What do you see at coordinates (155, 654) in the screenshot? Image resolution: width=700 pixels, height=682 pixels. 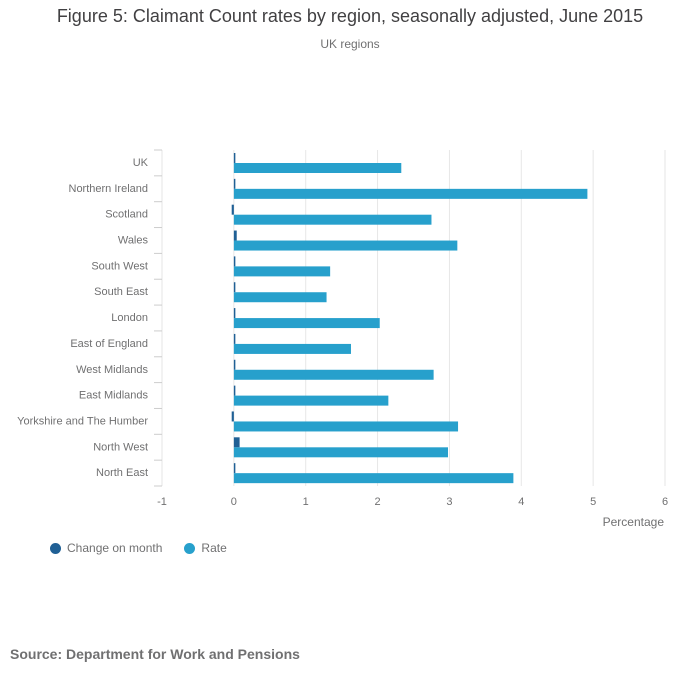 I see `source-note: Source: Department for Work and Pensions` at bounding box center [155, 654].